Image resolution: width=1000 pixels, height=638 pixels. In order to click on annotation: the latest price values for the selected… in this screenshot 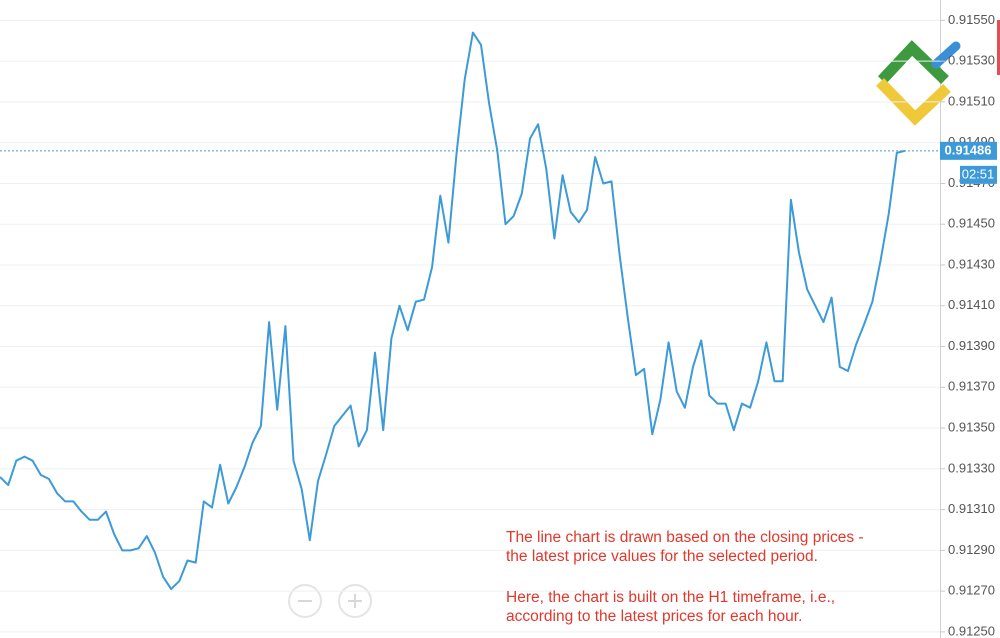, I will do `click(662, 556)`.